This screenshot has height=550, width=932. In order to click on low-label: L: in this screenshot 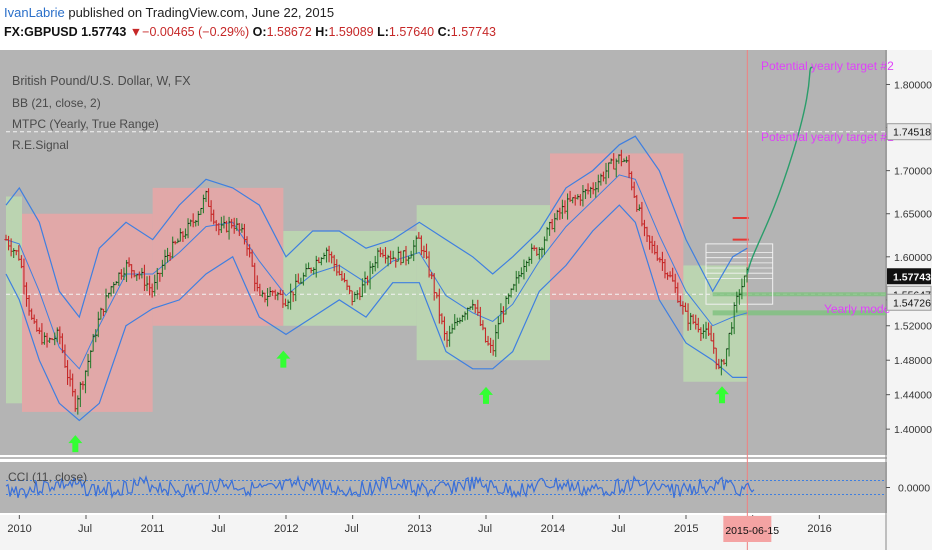, I will do `click(383, 32)`.